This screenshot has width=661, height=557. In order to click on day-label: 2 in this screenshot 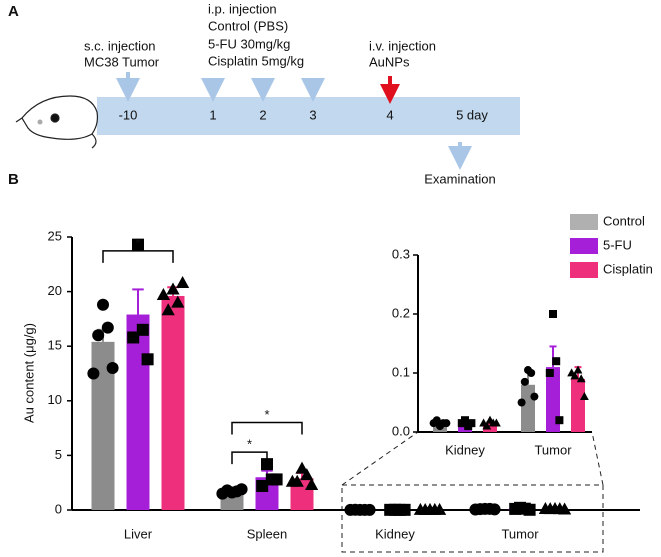, I will do `click(262, 114)`.